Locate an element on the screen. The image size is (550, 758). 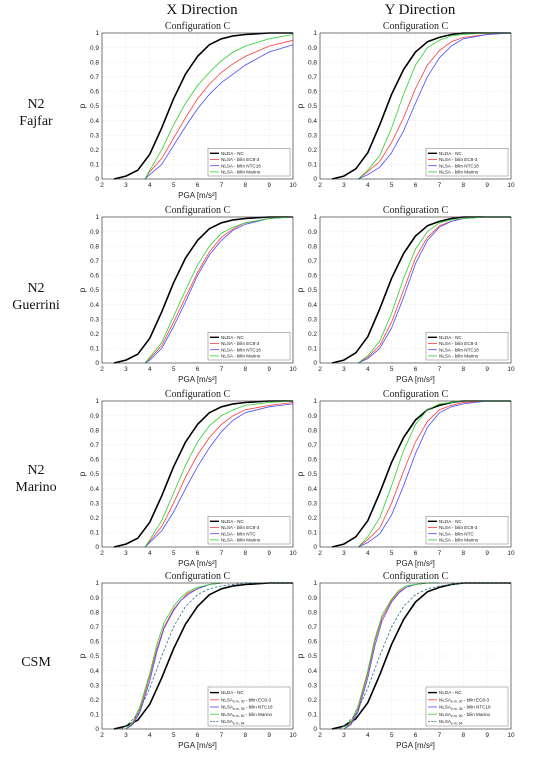
row-label-marino: N2 Marino is located at coordinates (36, 479).